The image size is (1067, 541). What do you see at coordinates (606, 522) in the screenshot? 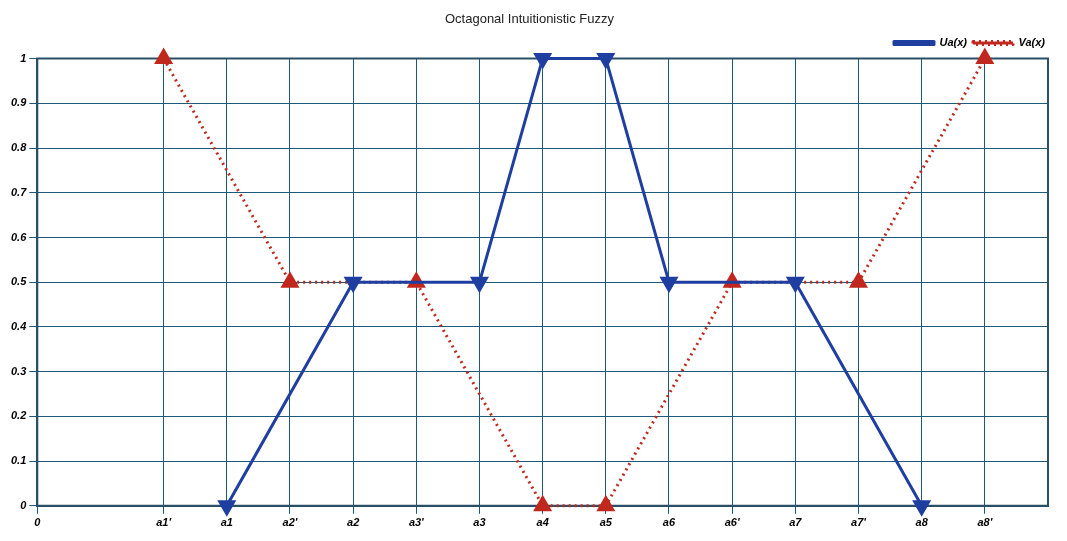
I see `x-tick-label: a5` at bounding box center [606, 522].